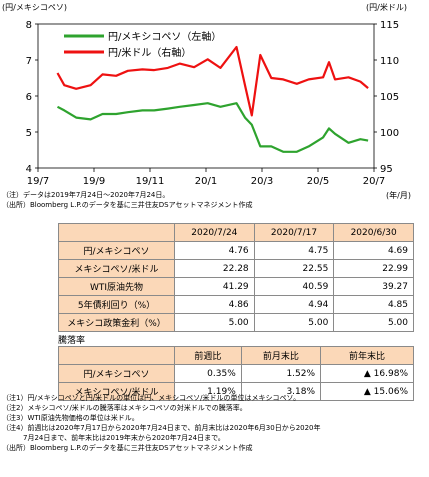 This screenshot has width=429, height=477. Describe the element at coordinates (389, 61) in the screenshot. I see `right-tick-label: 110` at that location.